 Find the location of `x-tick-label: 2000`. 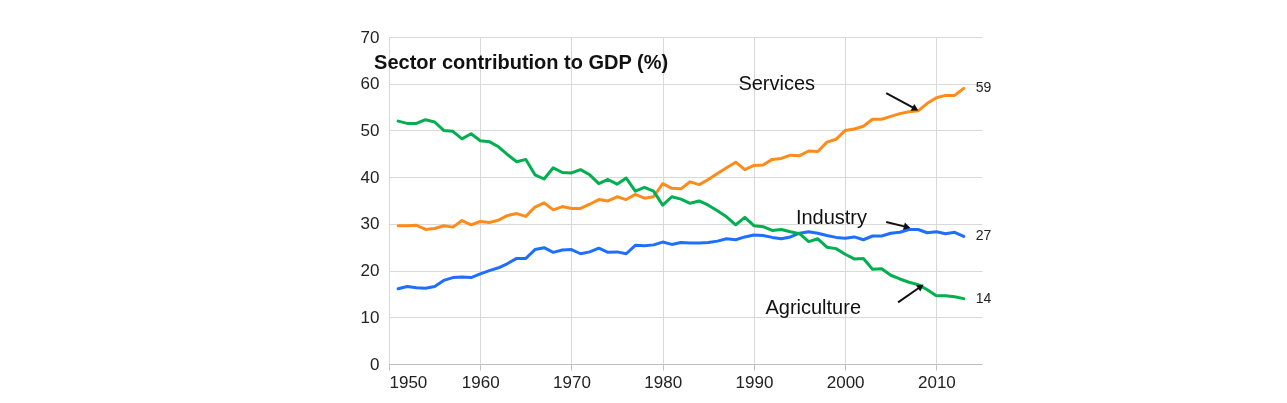

x-tick-label: 2000 is located at coordinates (845, 382).